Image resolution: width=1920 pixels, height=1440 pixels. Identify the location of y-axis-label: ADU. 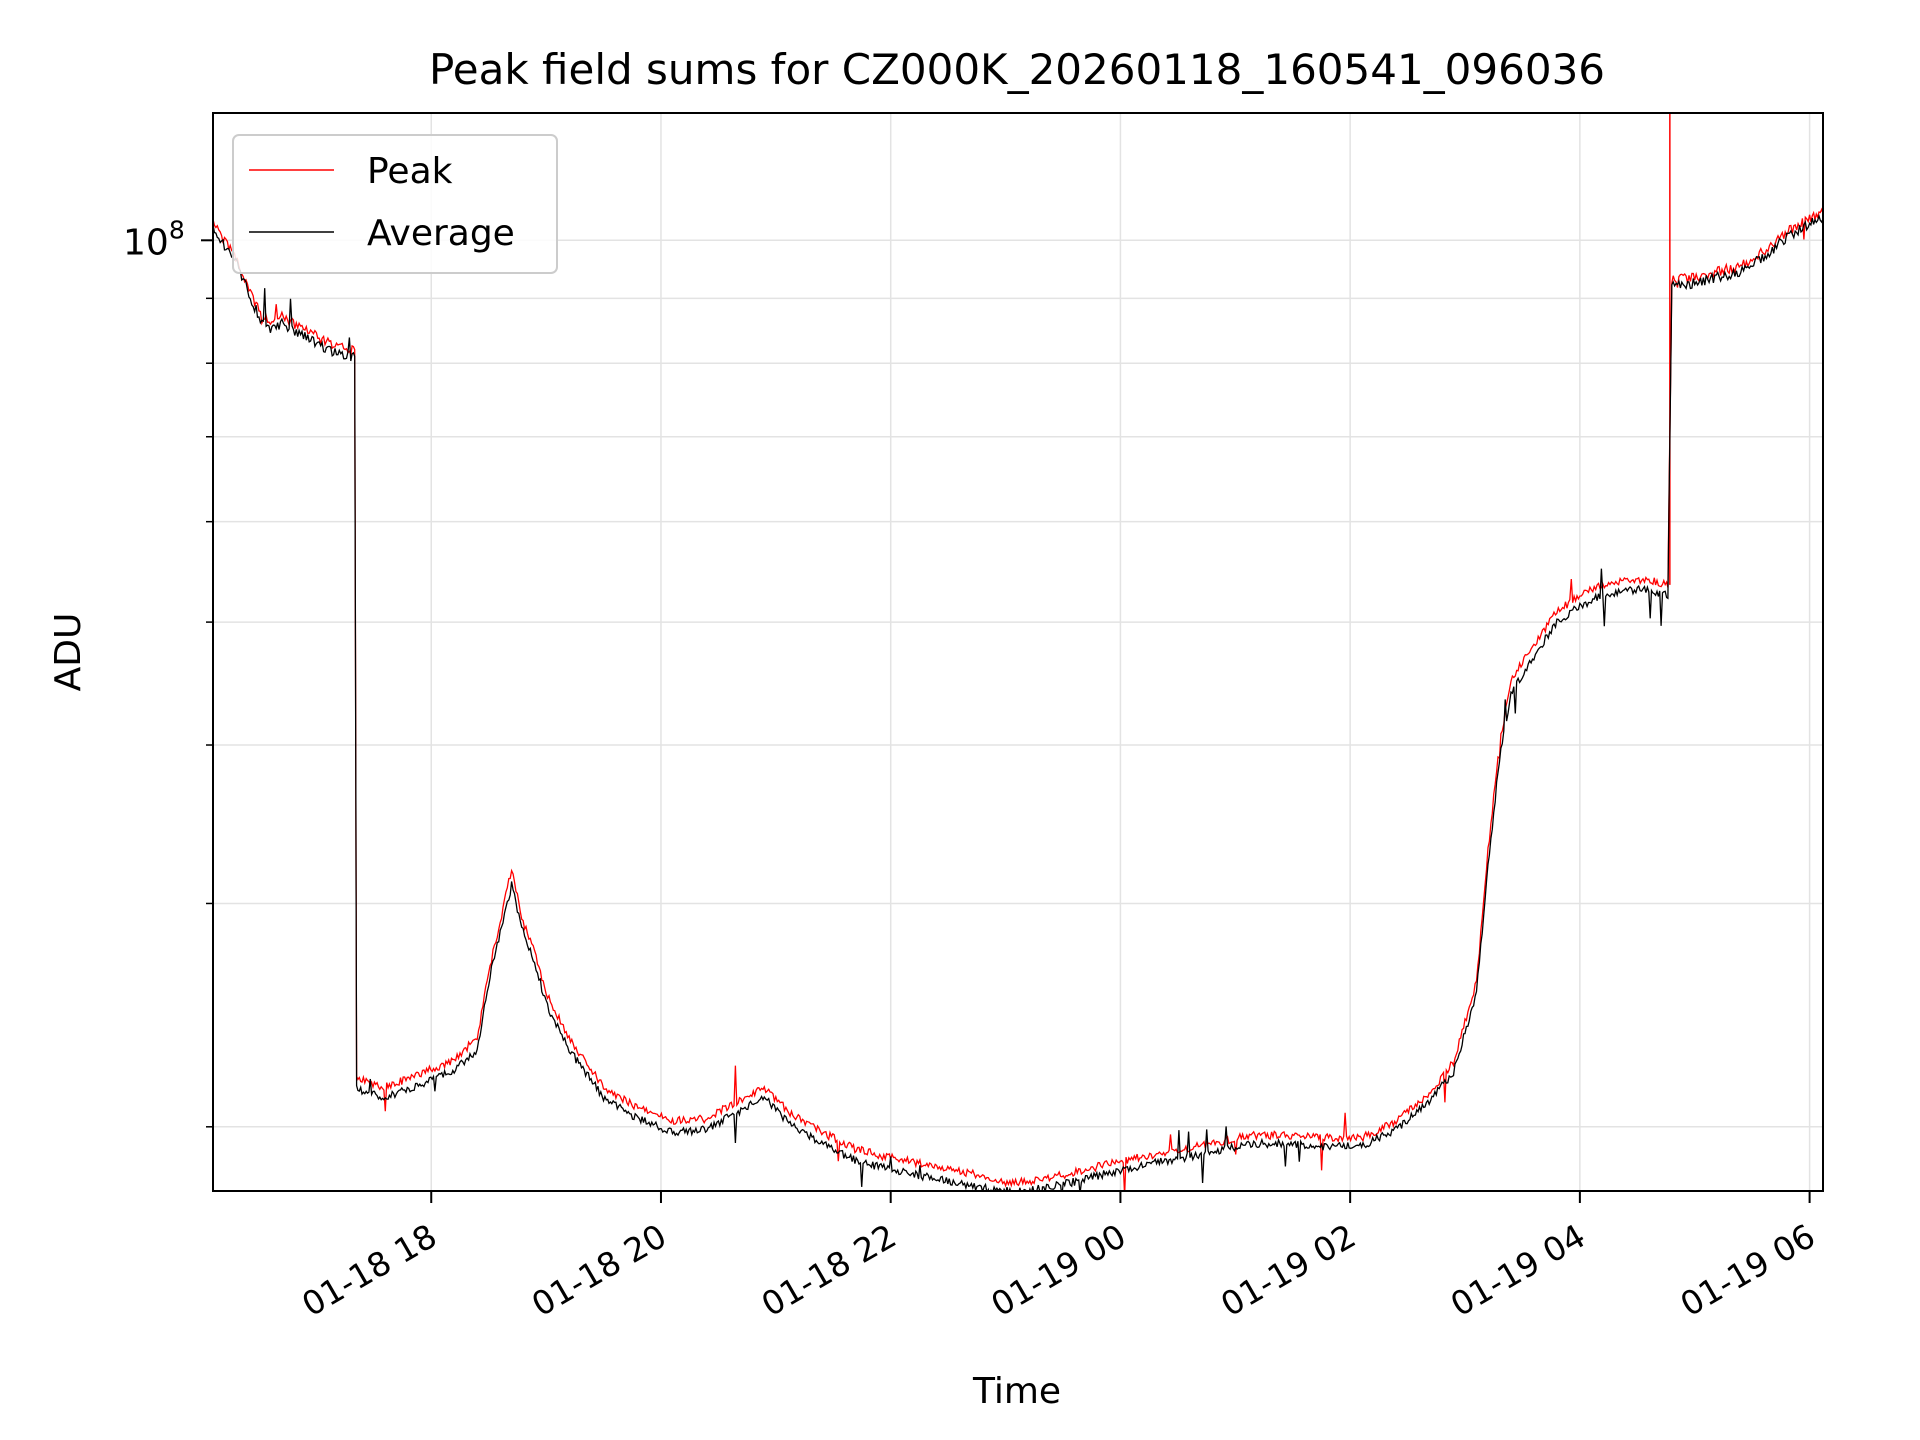
(68, 652).